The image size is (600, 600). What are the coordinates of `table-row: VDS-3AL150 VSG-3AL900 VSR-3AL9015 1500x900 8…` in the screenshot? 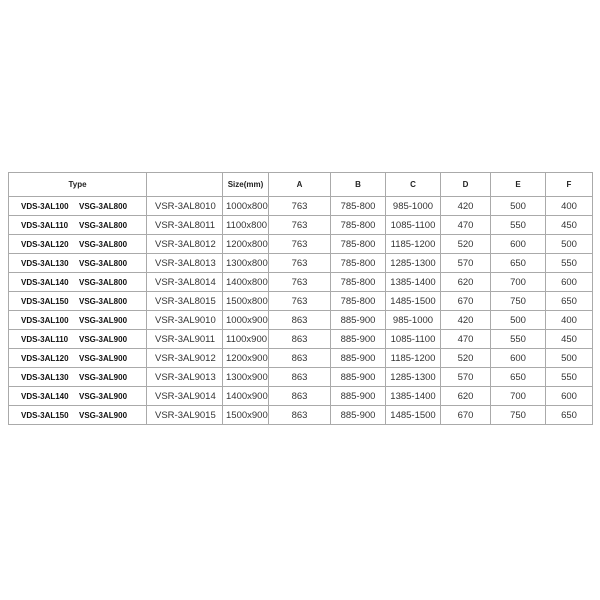 It's located at (300, 415).